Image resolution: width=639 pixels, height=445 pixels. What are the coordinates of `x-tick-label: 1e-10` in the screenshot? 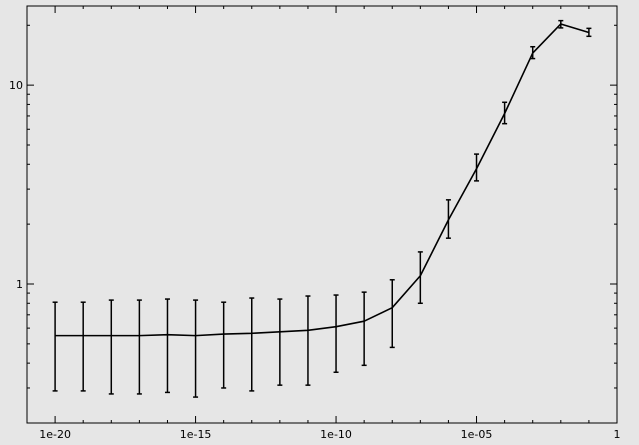 It's located at (336, 434).